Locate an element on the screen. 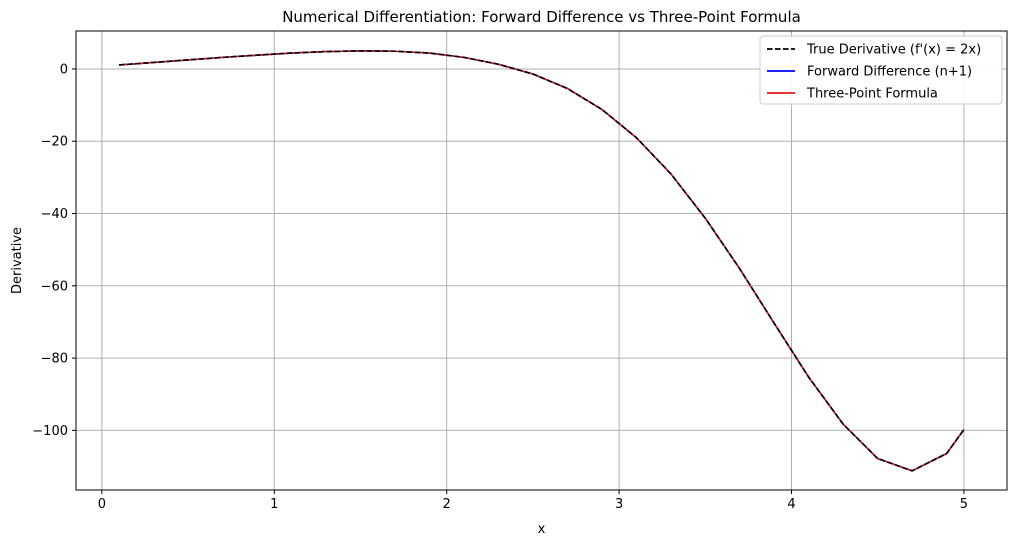 This screenshot has height=545, width=1017. y-tick-label: −20 is located at coordinates (54, 142).